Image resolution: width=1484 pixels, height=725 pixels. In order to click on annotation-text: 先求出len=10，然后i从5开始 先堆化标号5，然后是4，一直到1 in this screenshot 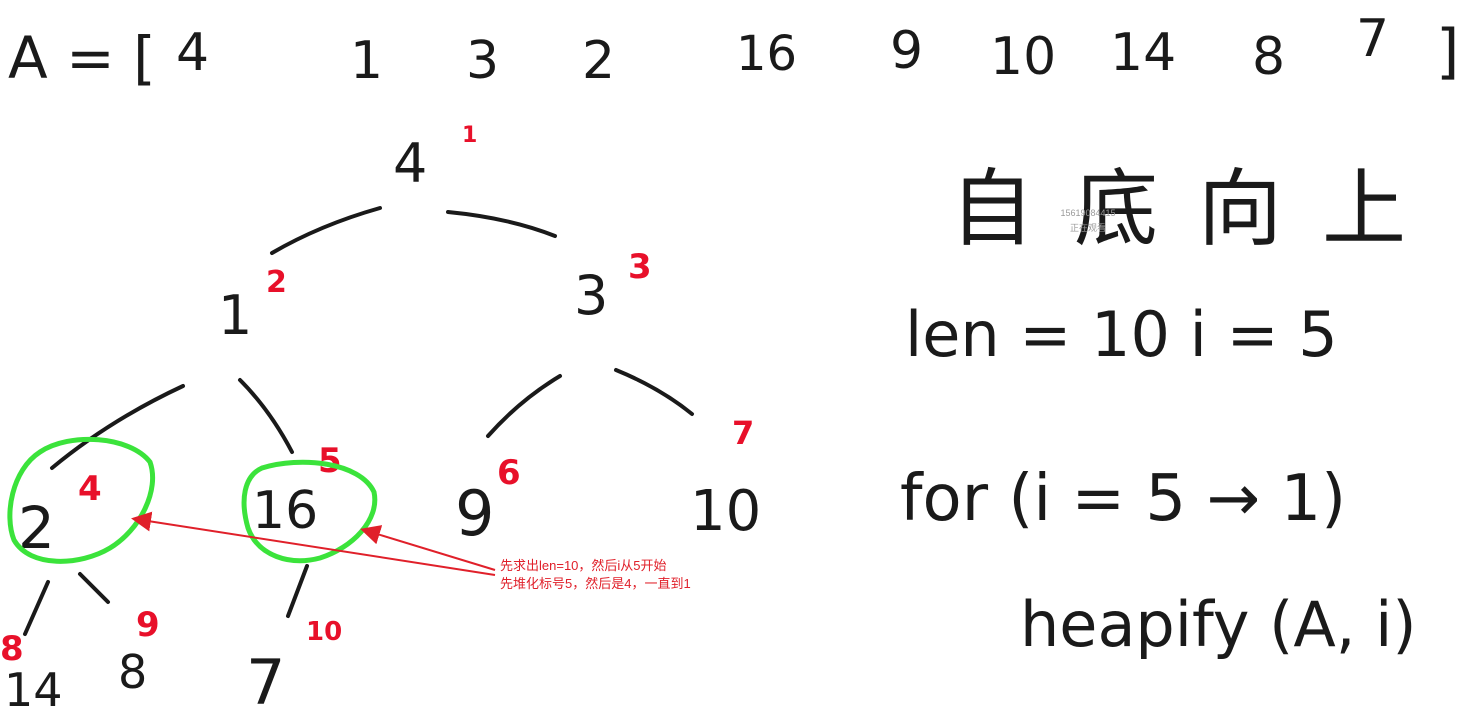, I will do `click(595, 575)`.